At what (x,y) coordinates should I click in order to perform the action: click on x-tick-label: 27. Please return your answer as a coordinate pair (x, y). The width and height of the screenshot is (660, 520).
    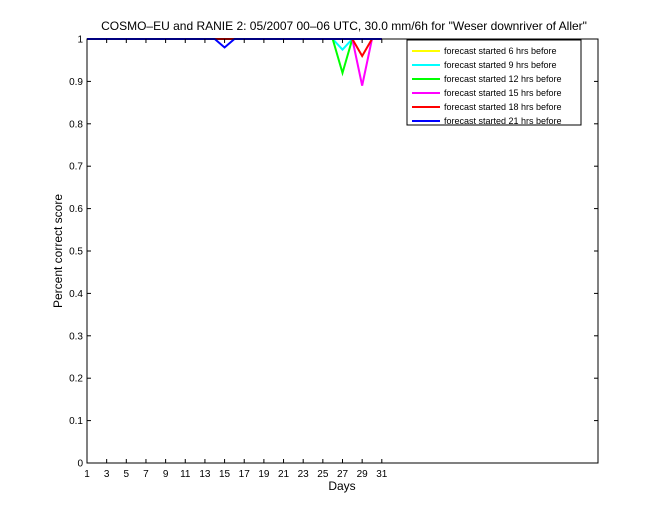
    Looking at the image, I should click on (343, 474).